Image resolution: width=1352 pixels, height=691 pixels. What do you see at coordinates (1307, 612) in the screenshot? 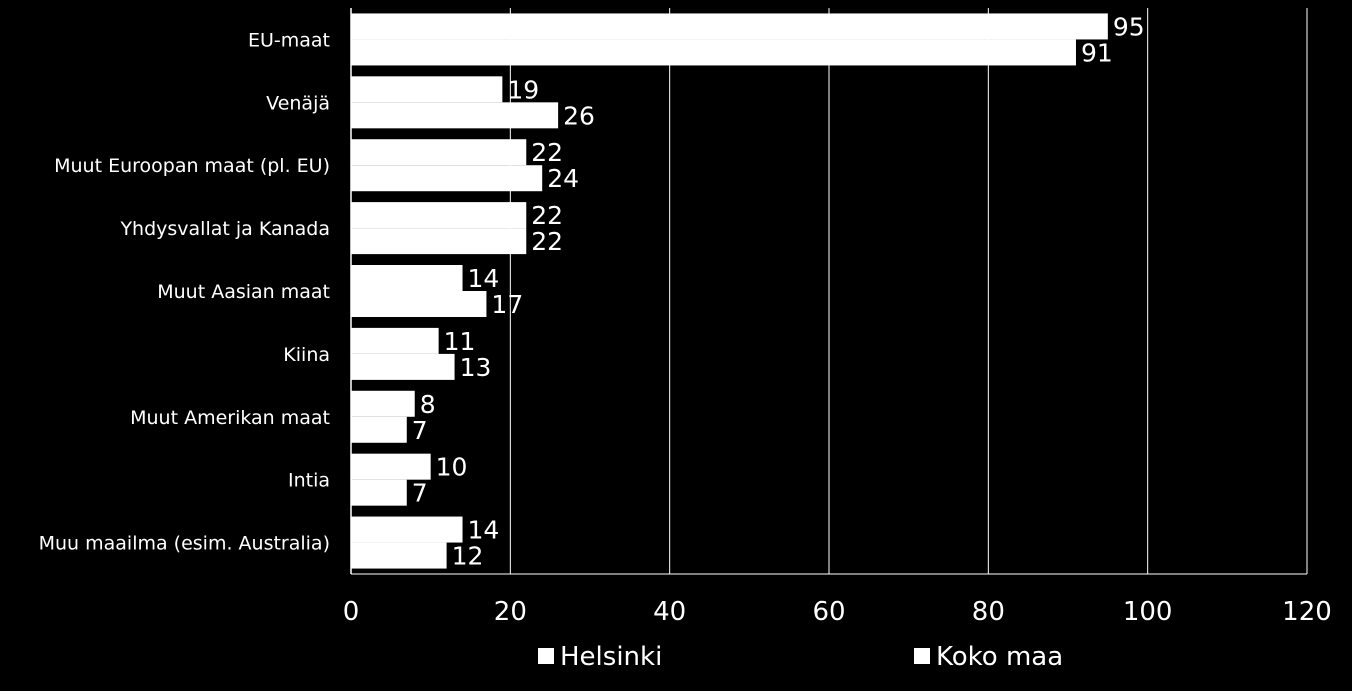
I see `x-tick-label: 120` at bounding box center [1307, 612].